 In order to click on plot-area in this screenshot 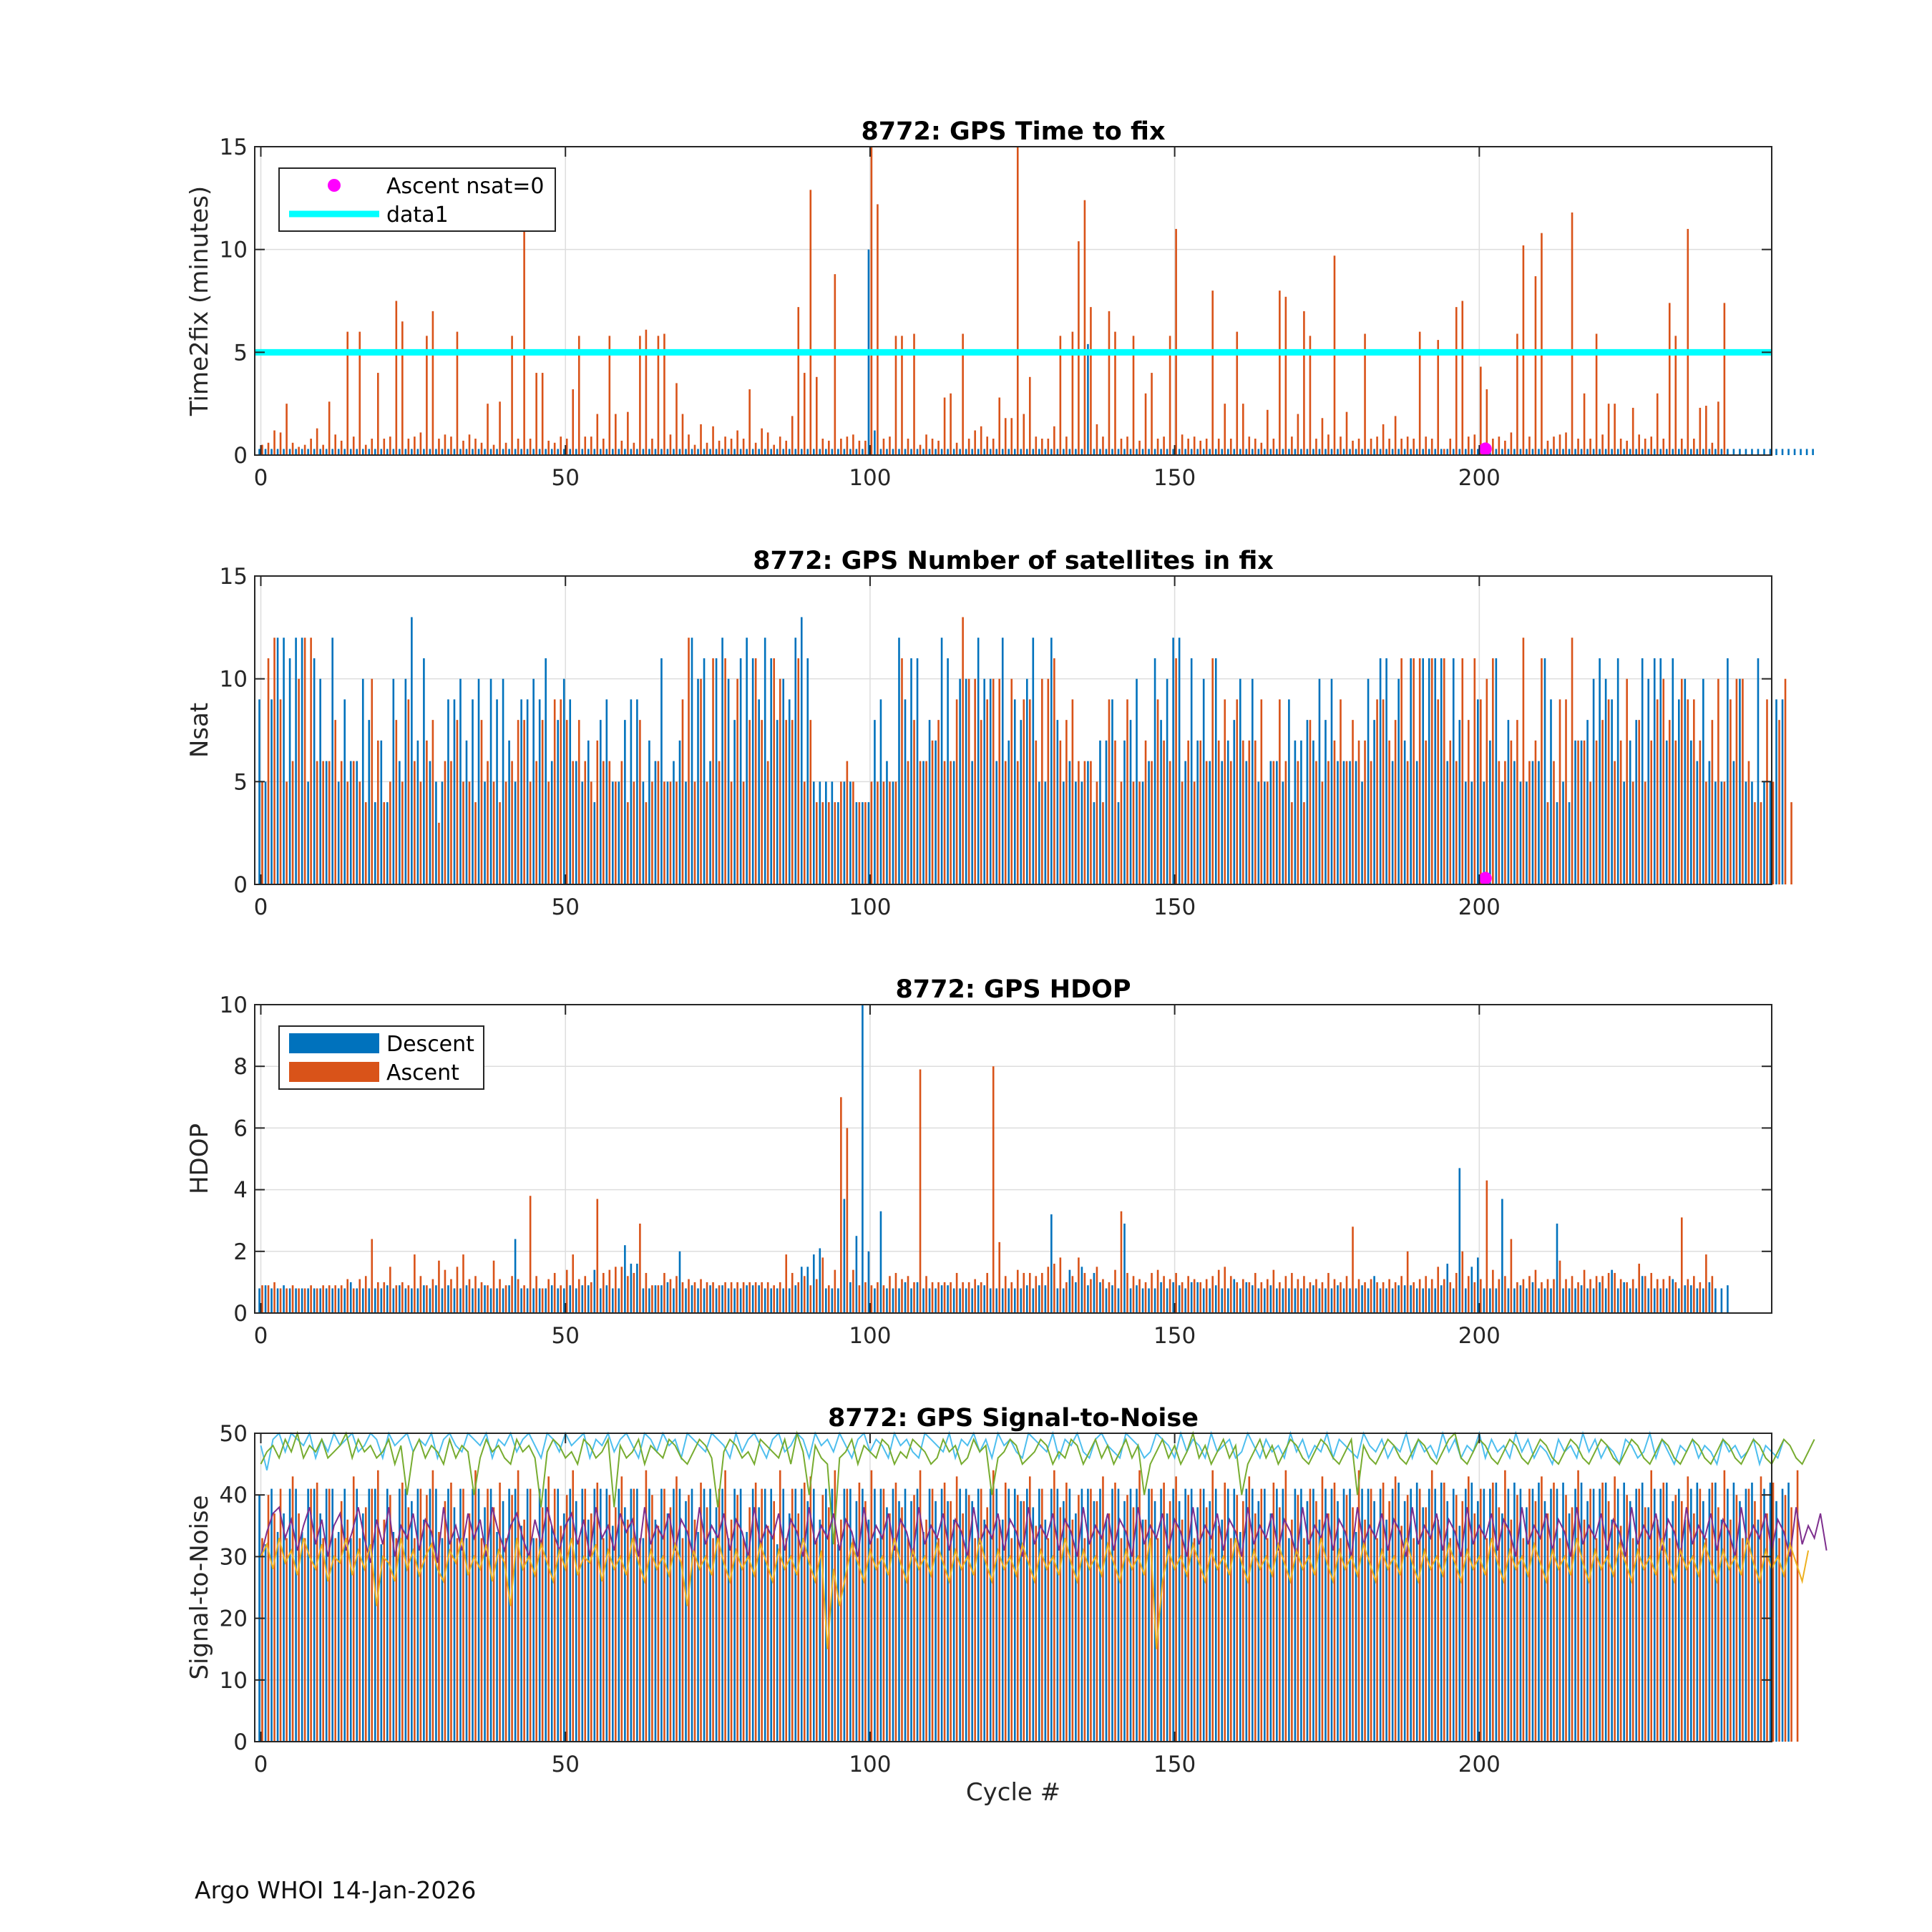, I will do `click(1013, 730)`.